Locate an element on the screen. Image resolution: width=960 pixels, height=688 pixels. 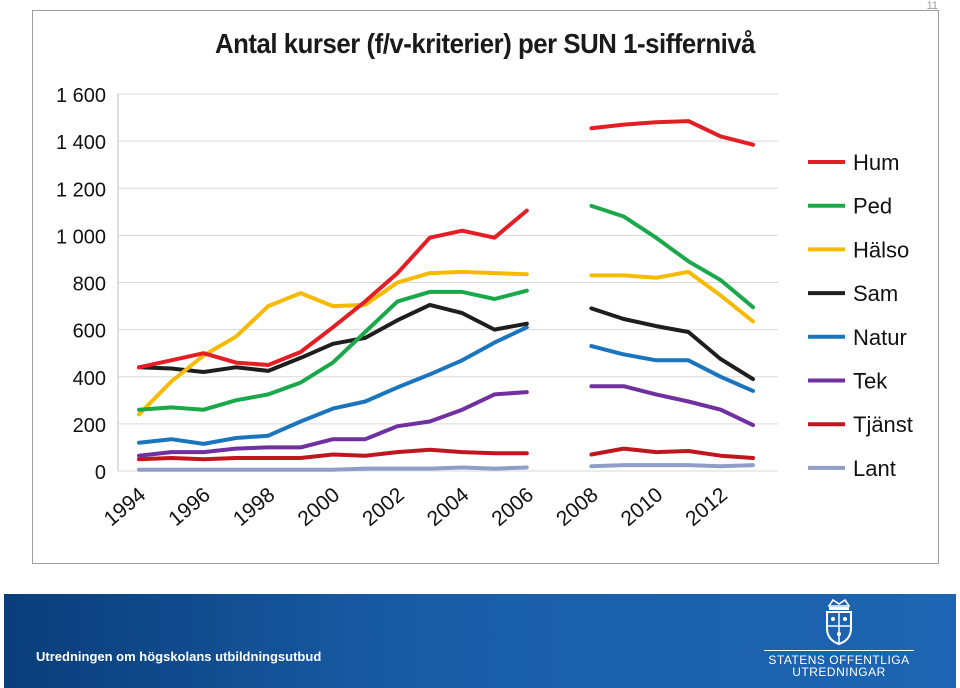
y-tick-label: 1 000 is located at coordinates (81, 237).